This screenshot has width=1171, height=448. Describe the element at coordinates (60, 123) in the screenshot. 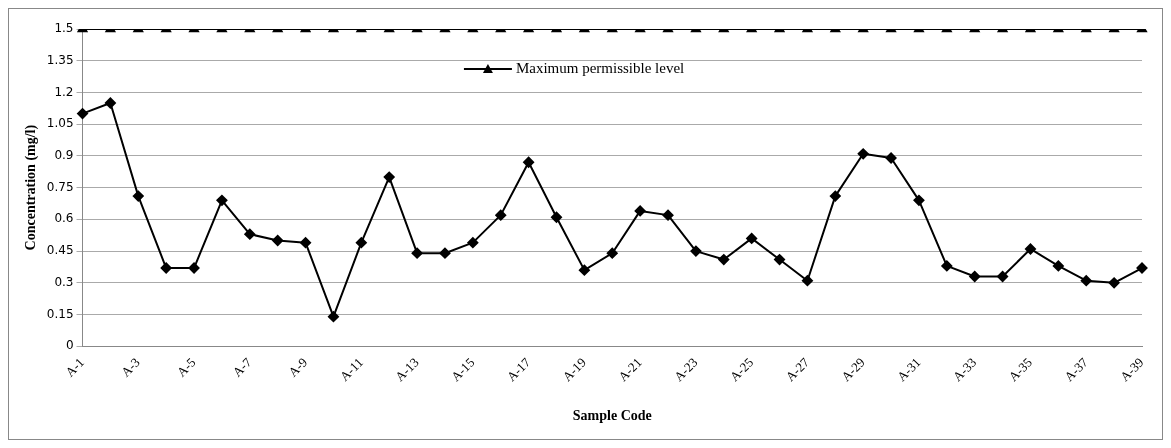

I see `y-tick-label: 1.05` at that location.